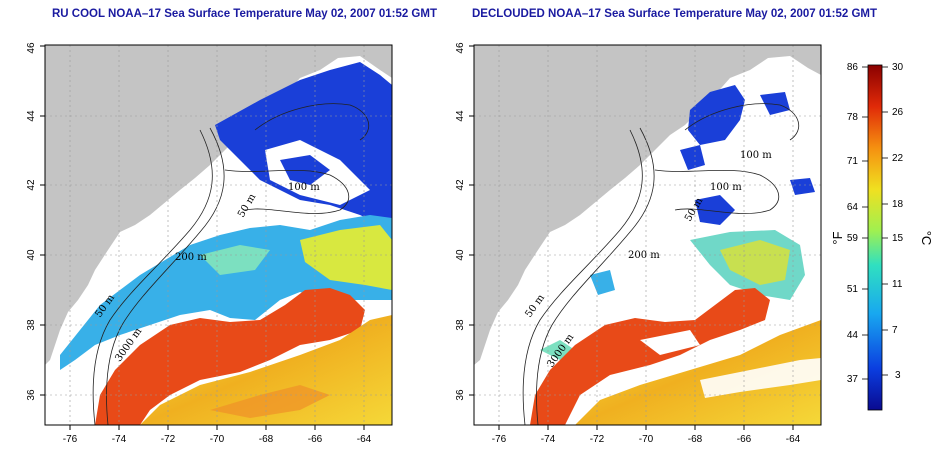 The width and height of the screenshot is (950, 475). Describe the element at coordinates (895, 330) in the screenshot. I see `celsius-tick: 7` at that location.